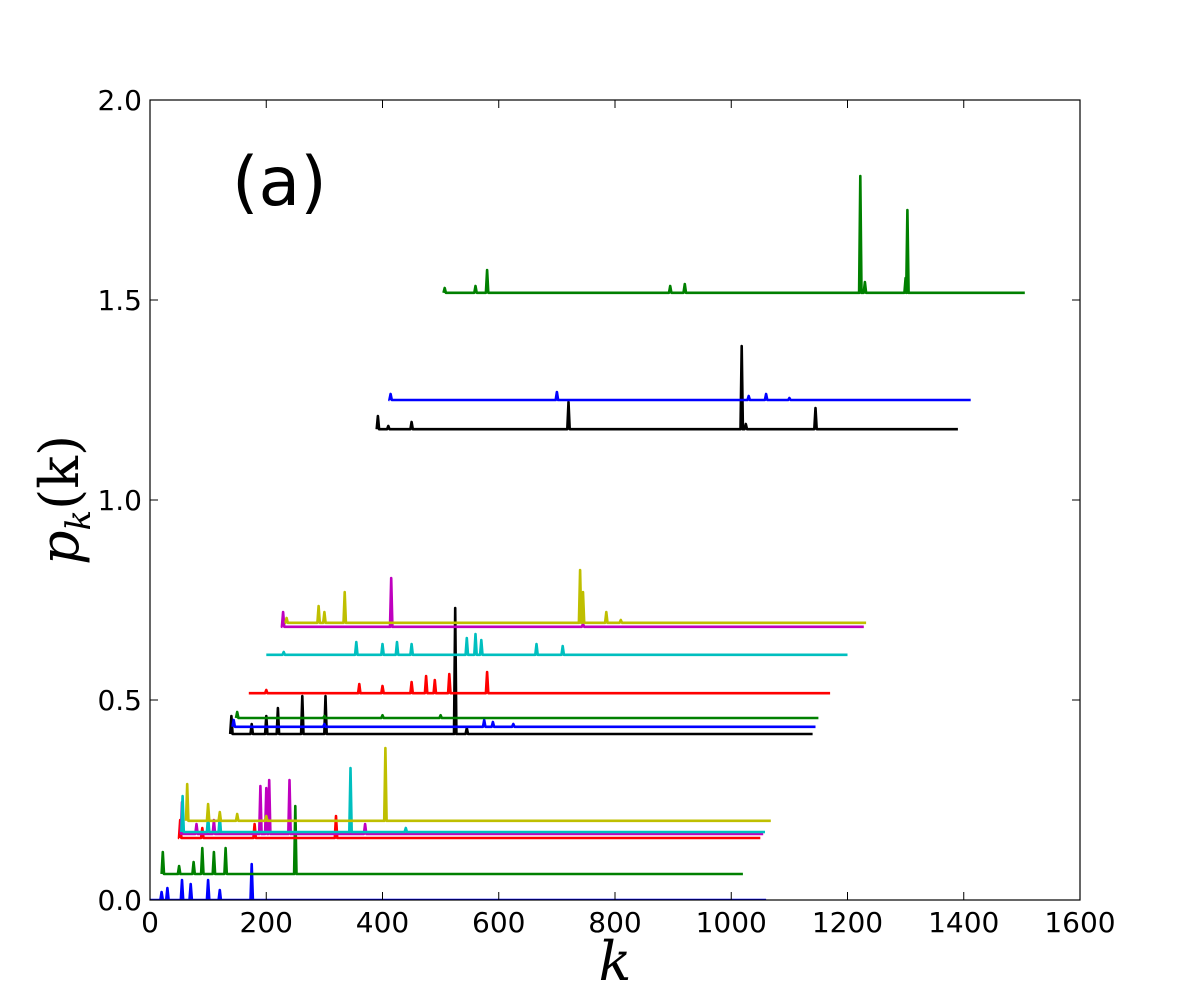 The width and height of the screenshot is (1200, 1000). What do you see at coordinates (847, 922) in the screenshot?
I see `x-tick-label: 1200` at bounding box center [847, 922].